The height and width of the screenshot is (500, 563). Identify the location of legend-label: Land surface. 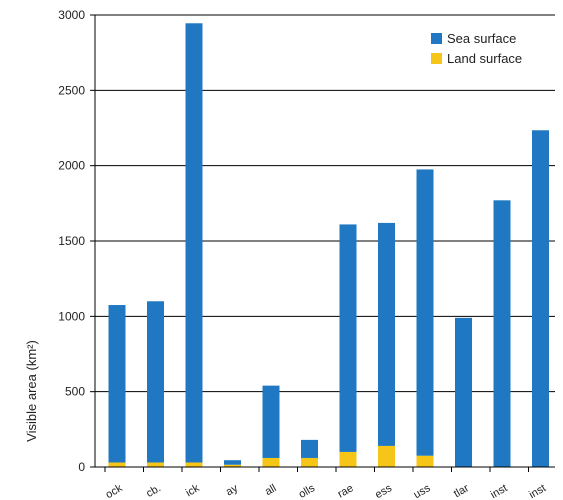
(484, 58).